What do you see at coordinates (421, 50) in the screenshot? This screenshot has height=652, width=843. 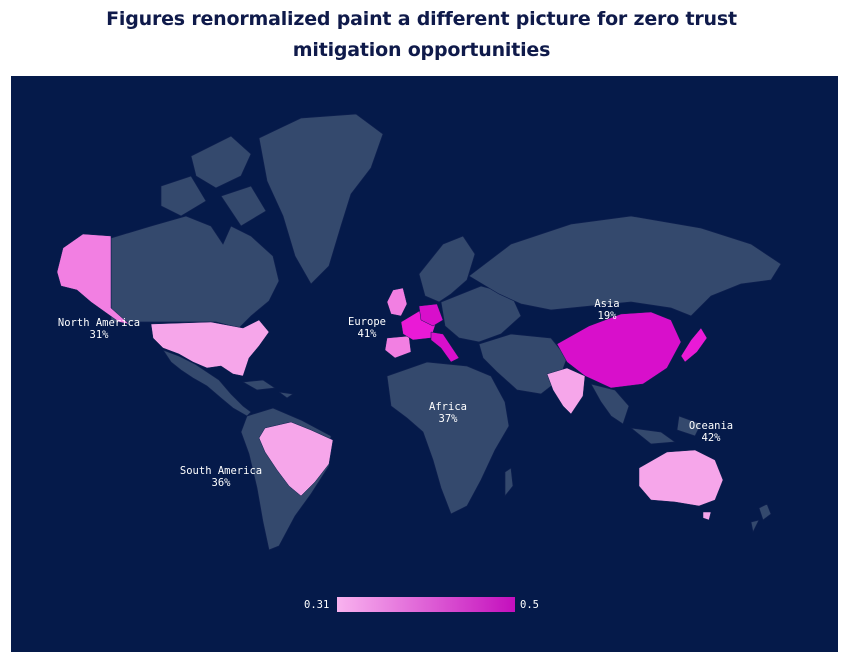 I see `title-line-2: mitigation opportunities` at bounding box center [421, 50].